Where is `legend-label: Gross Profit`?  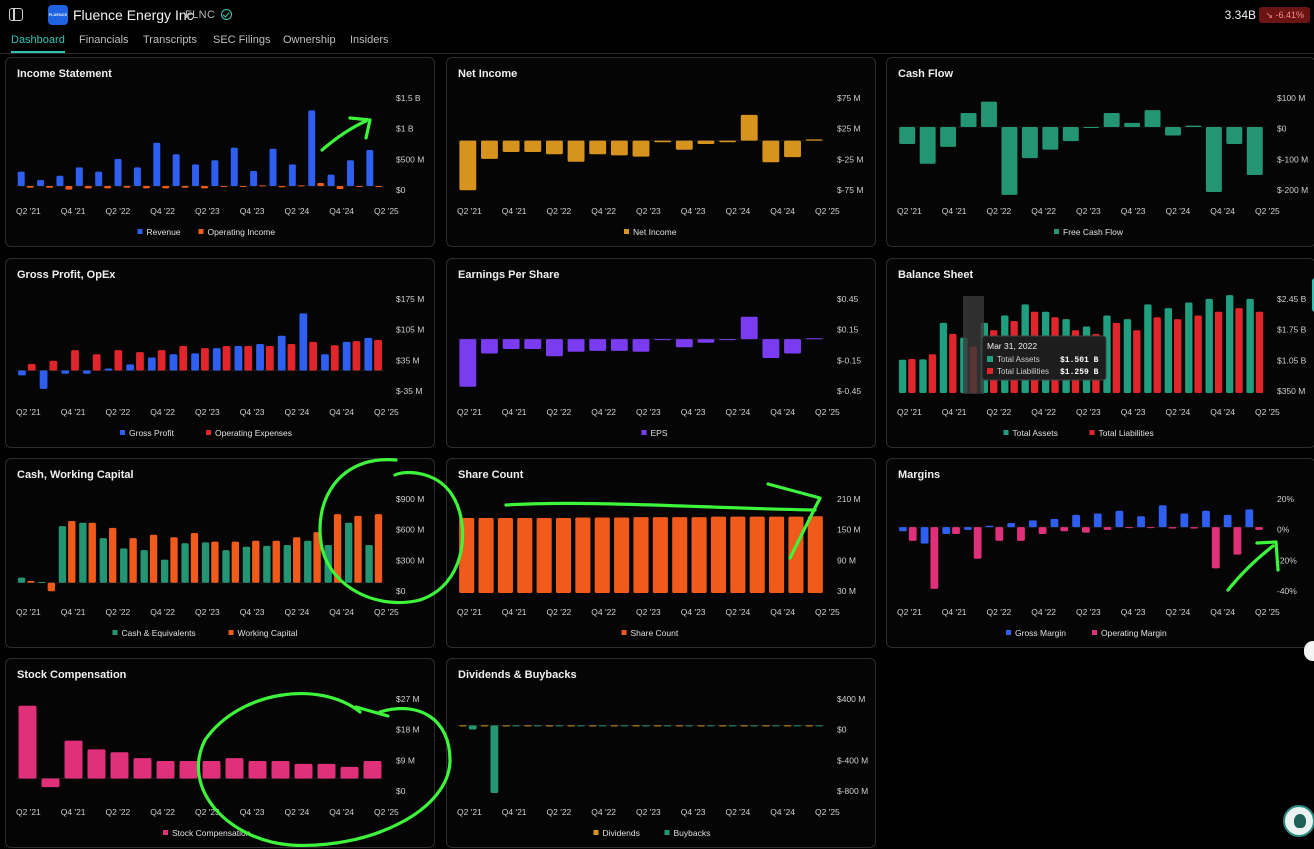
legend-label: Gross Profit is located at coordinates (152, 433).